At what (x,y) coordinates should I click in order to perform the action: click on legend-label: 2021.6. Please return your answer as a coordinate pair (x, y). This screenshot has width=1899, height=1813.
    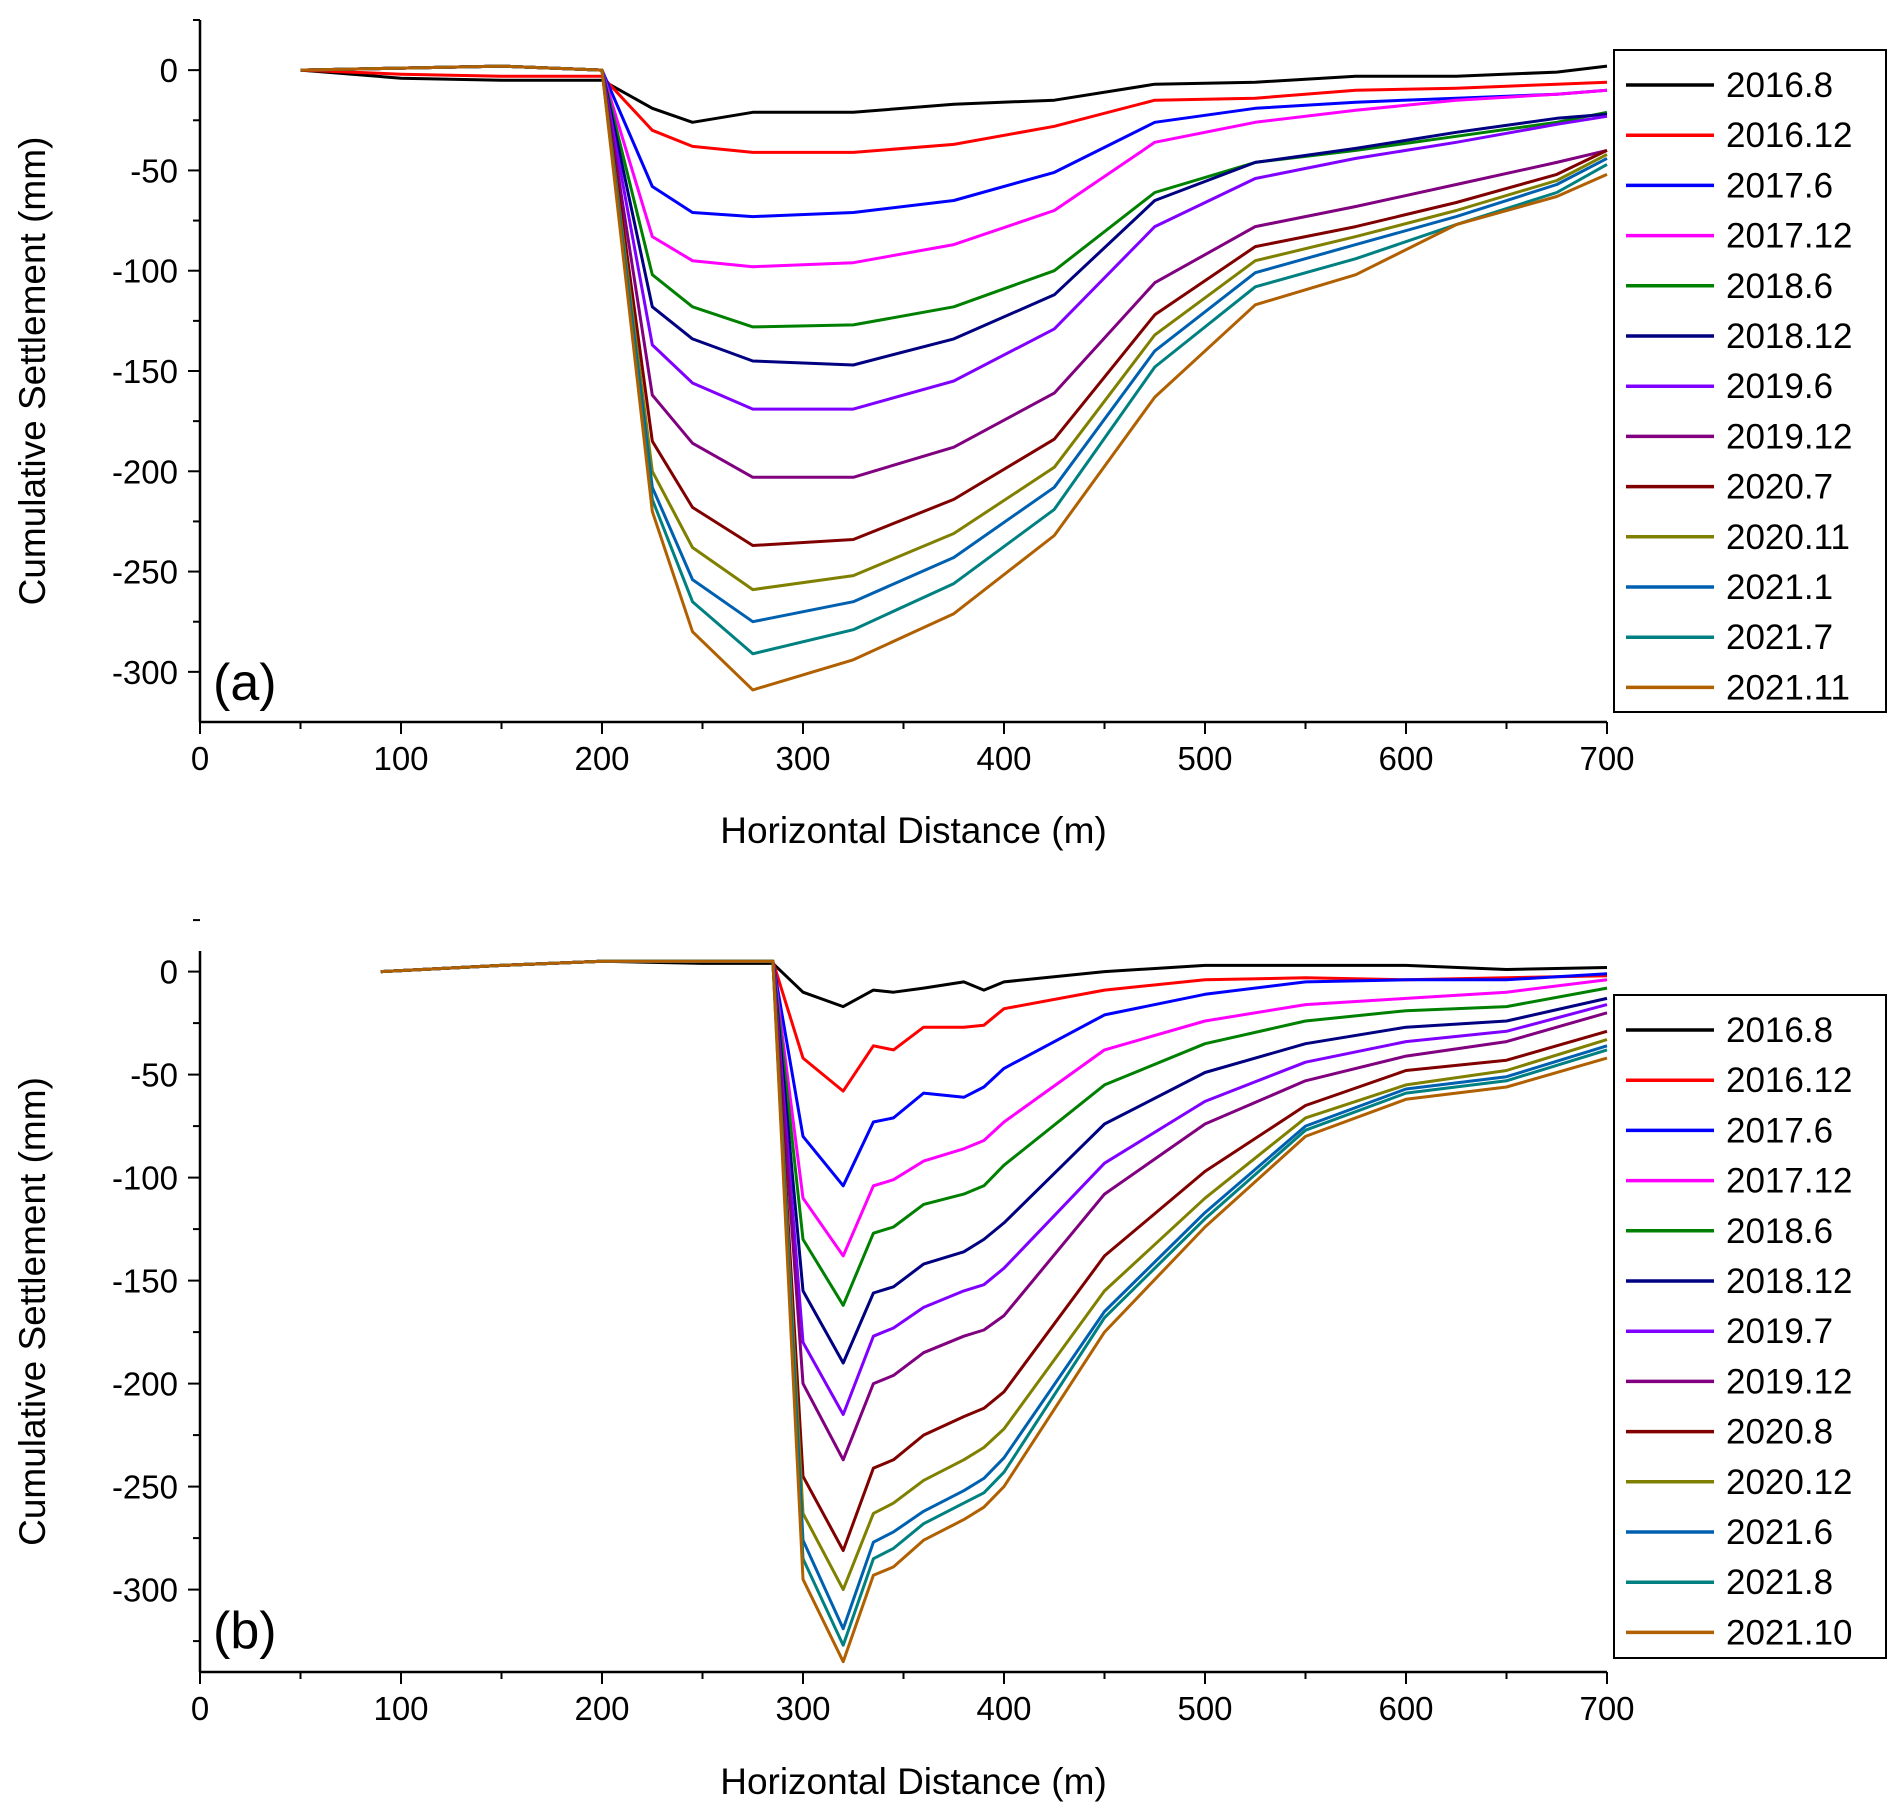
    Looking at the image, I should click on (1779, 1532).